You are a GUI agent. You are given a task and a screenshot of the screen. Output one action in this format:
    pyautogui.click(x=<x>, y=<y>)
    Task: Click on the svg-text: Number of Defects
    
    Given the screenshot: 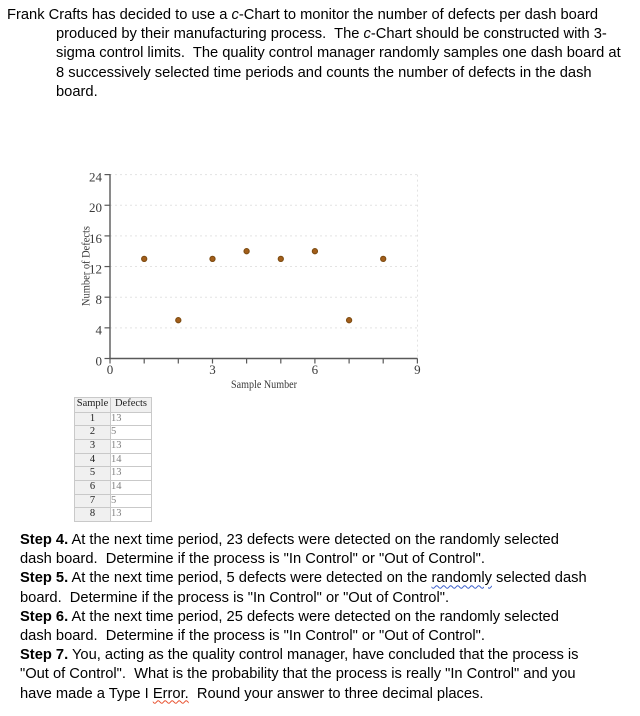 What is the action you would take?
    pyautogui.click(x=86, y=266)
    